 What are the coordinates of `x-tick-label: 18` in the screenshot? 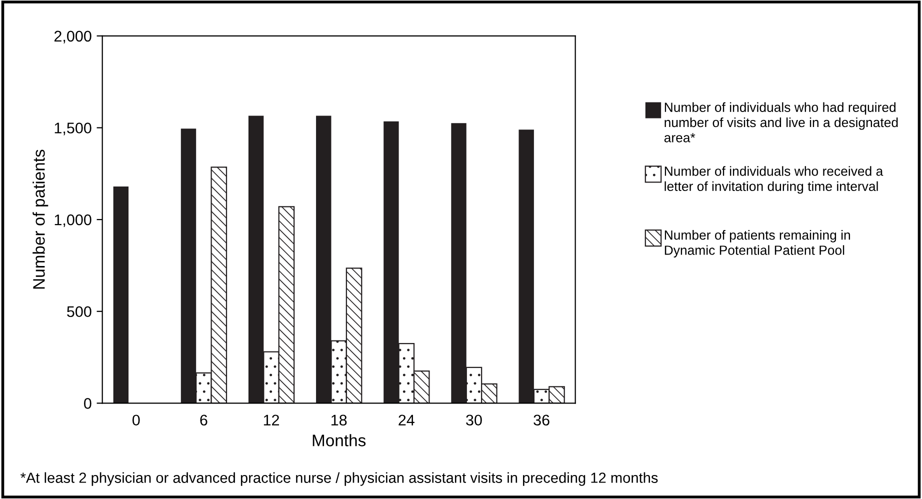 It's located at (339, 420).